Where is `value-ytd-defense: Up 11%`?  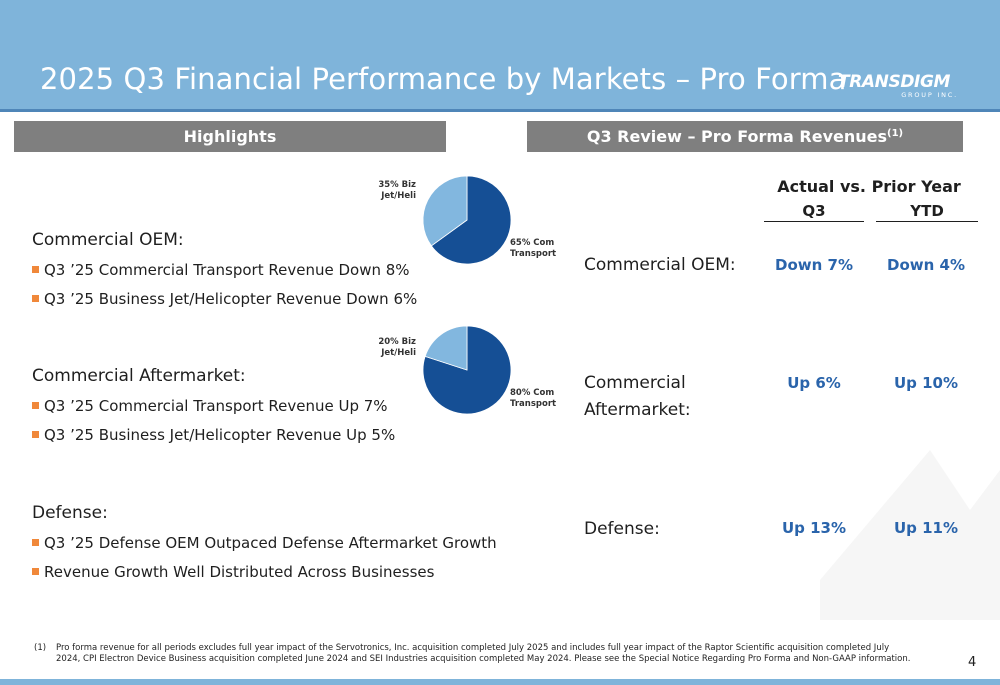 value-ytd-defense: Up 11% is located at coordinates (926, 528).